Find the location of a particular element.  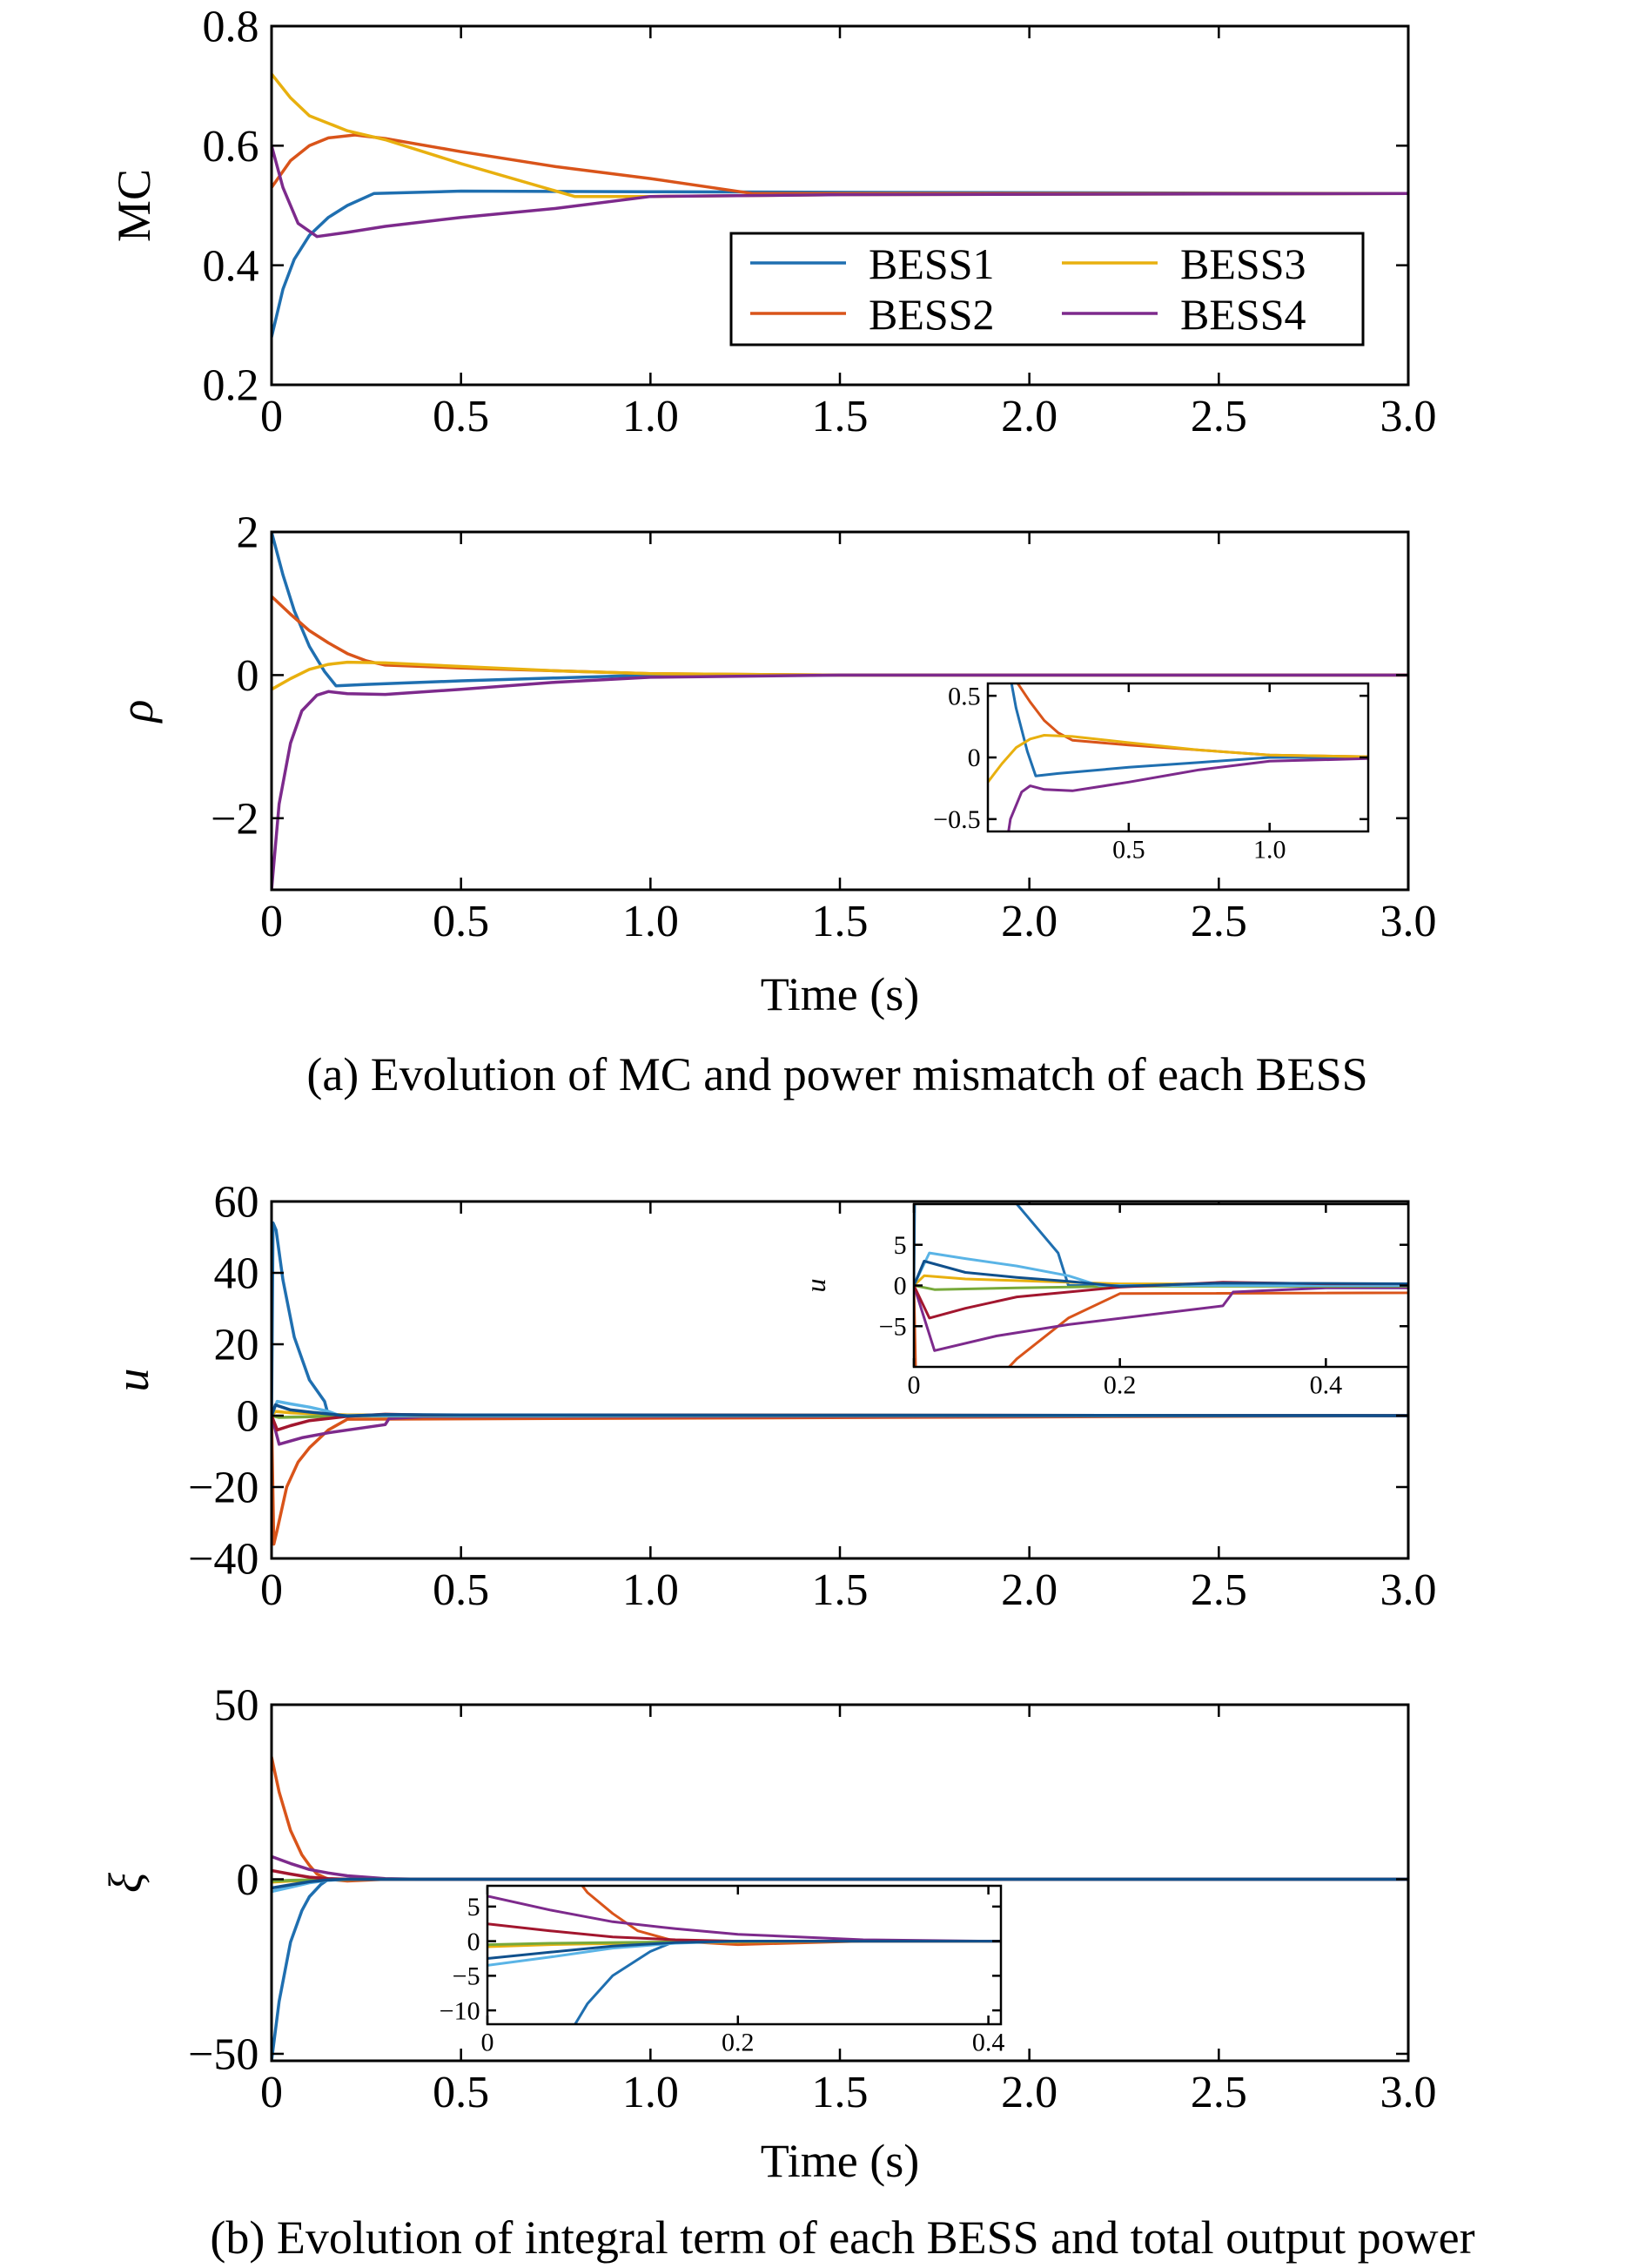

y-tick-label: −0.5 is located at coordinates (956, 820).